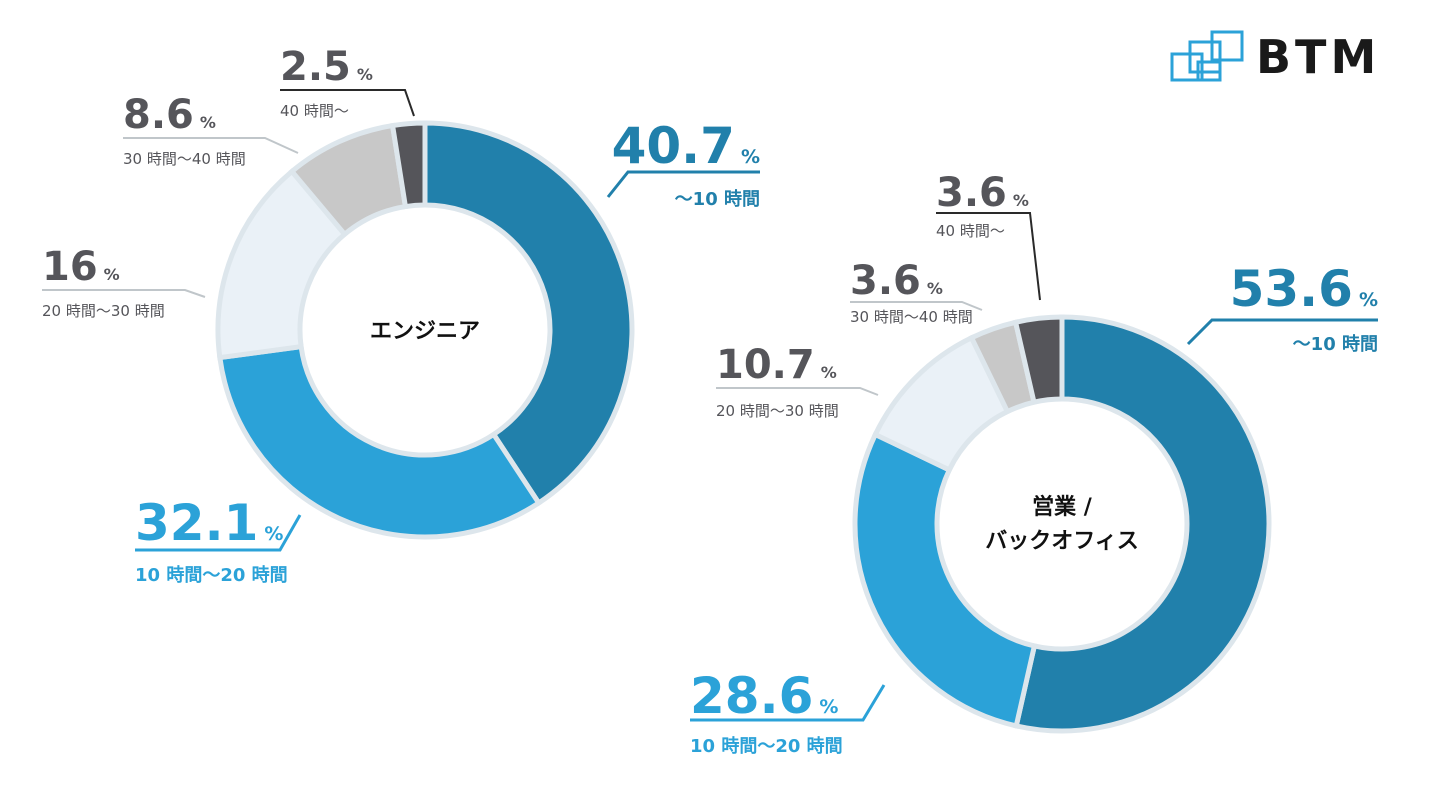  I want to click on data-label-value: 32.1, so click(196, 523).